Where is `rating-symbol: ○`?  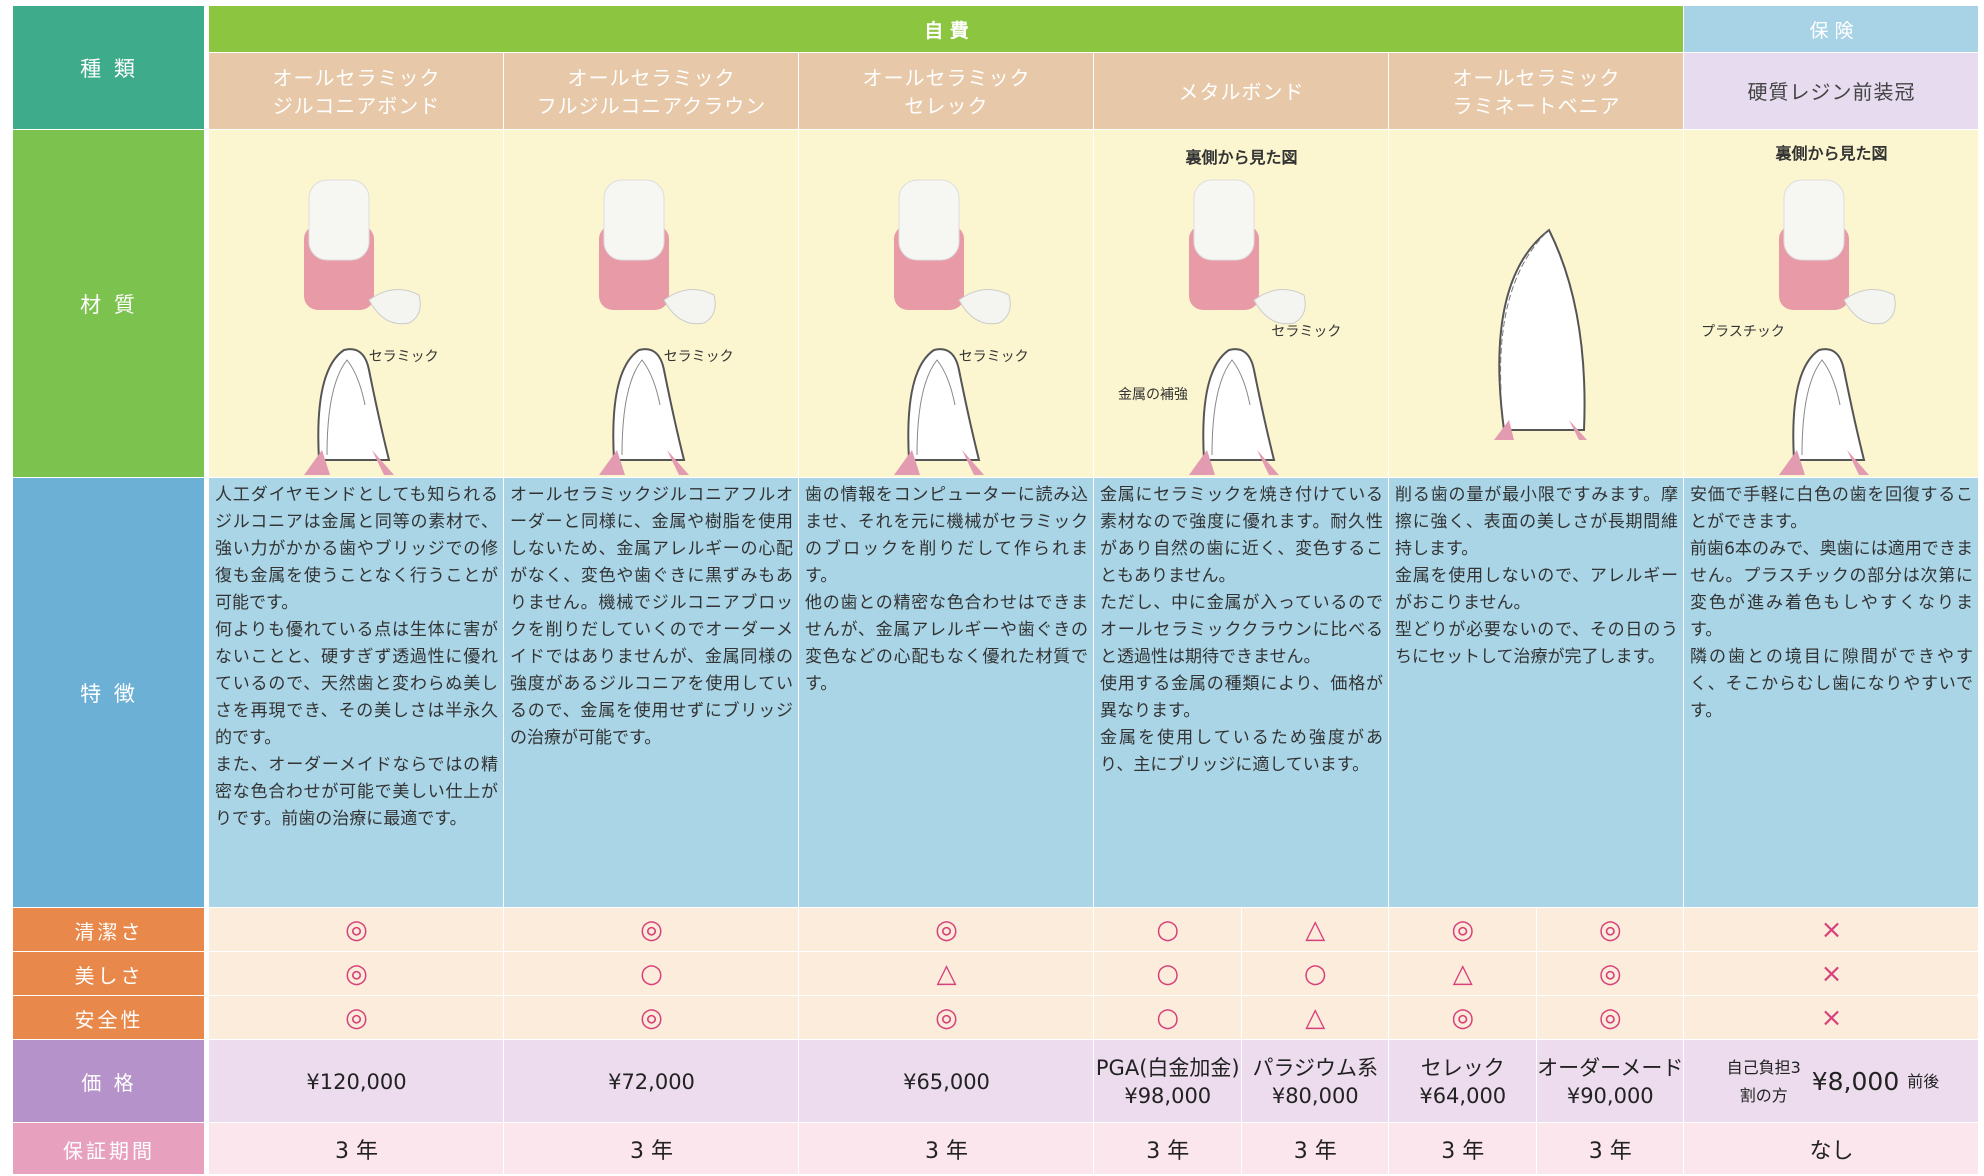 rating-symbol: ○ is located at coordinates (1168, 930).